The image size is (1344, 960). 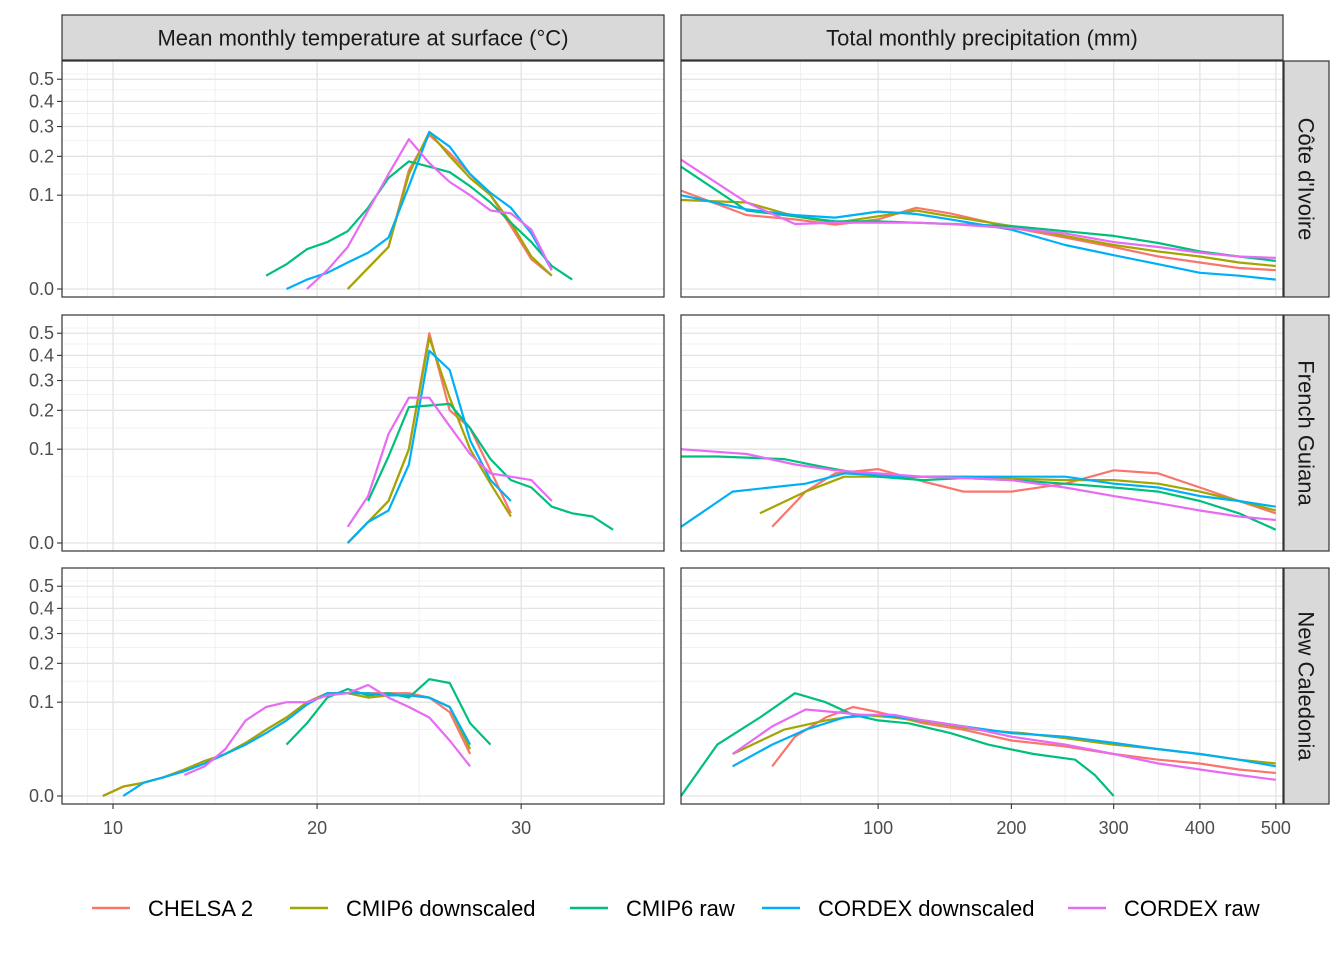 I want to click on panel-new-caledonia-precipitation, so click(x=982, y=686).